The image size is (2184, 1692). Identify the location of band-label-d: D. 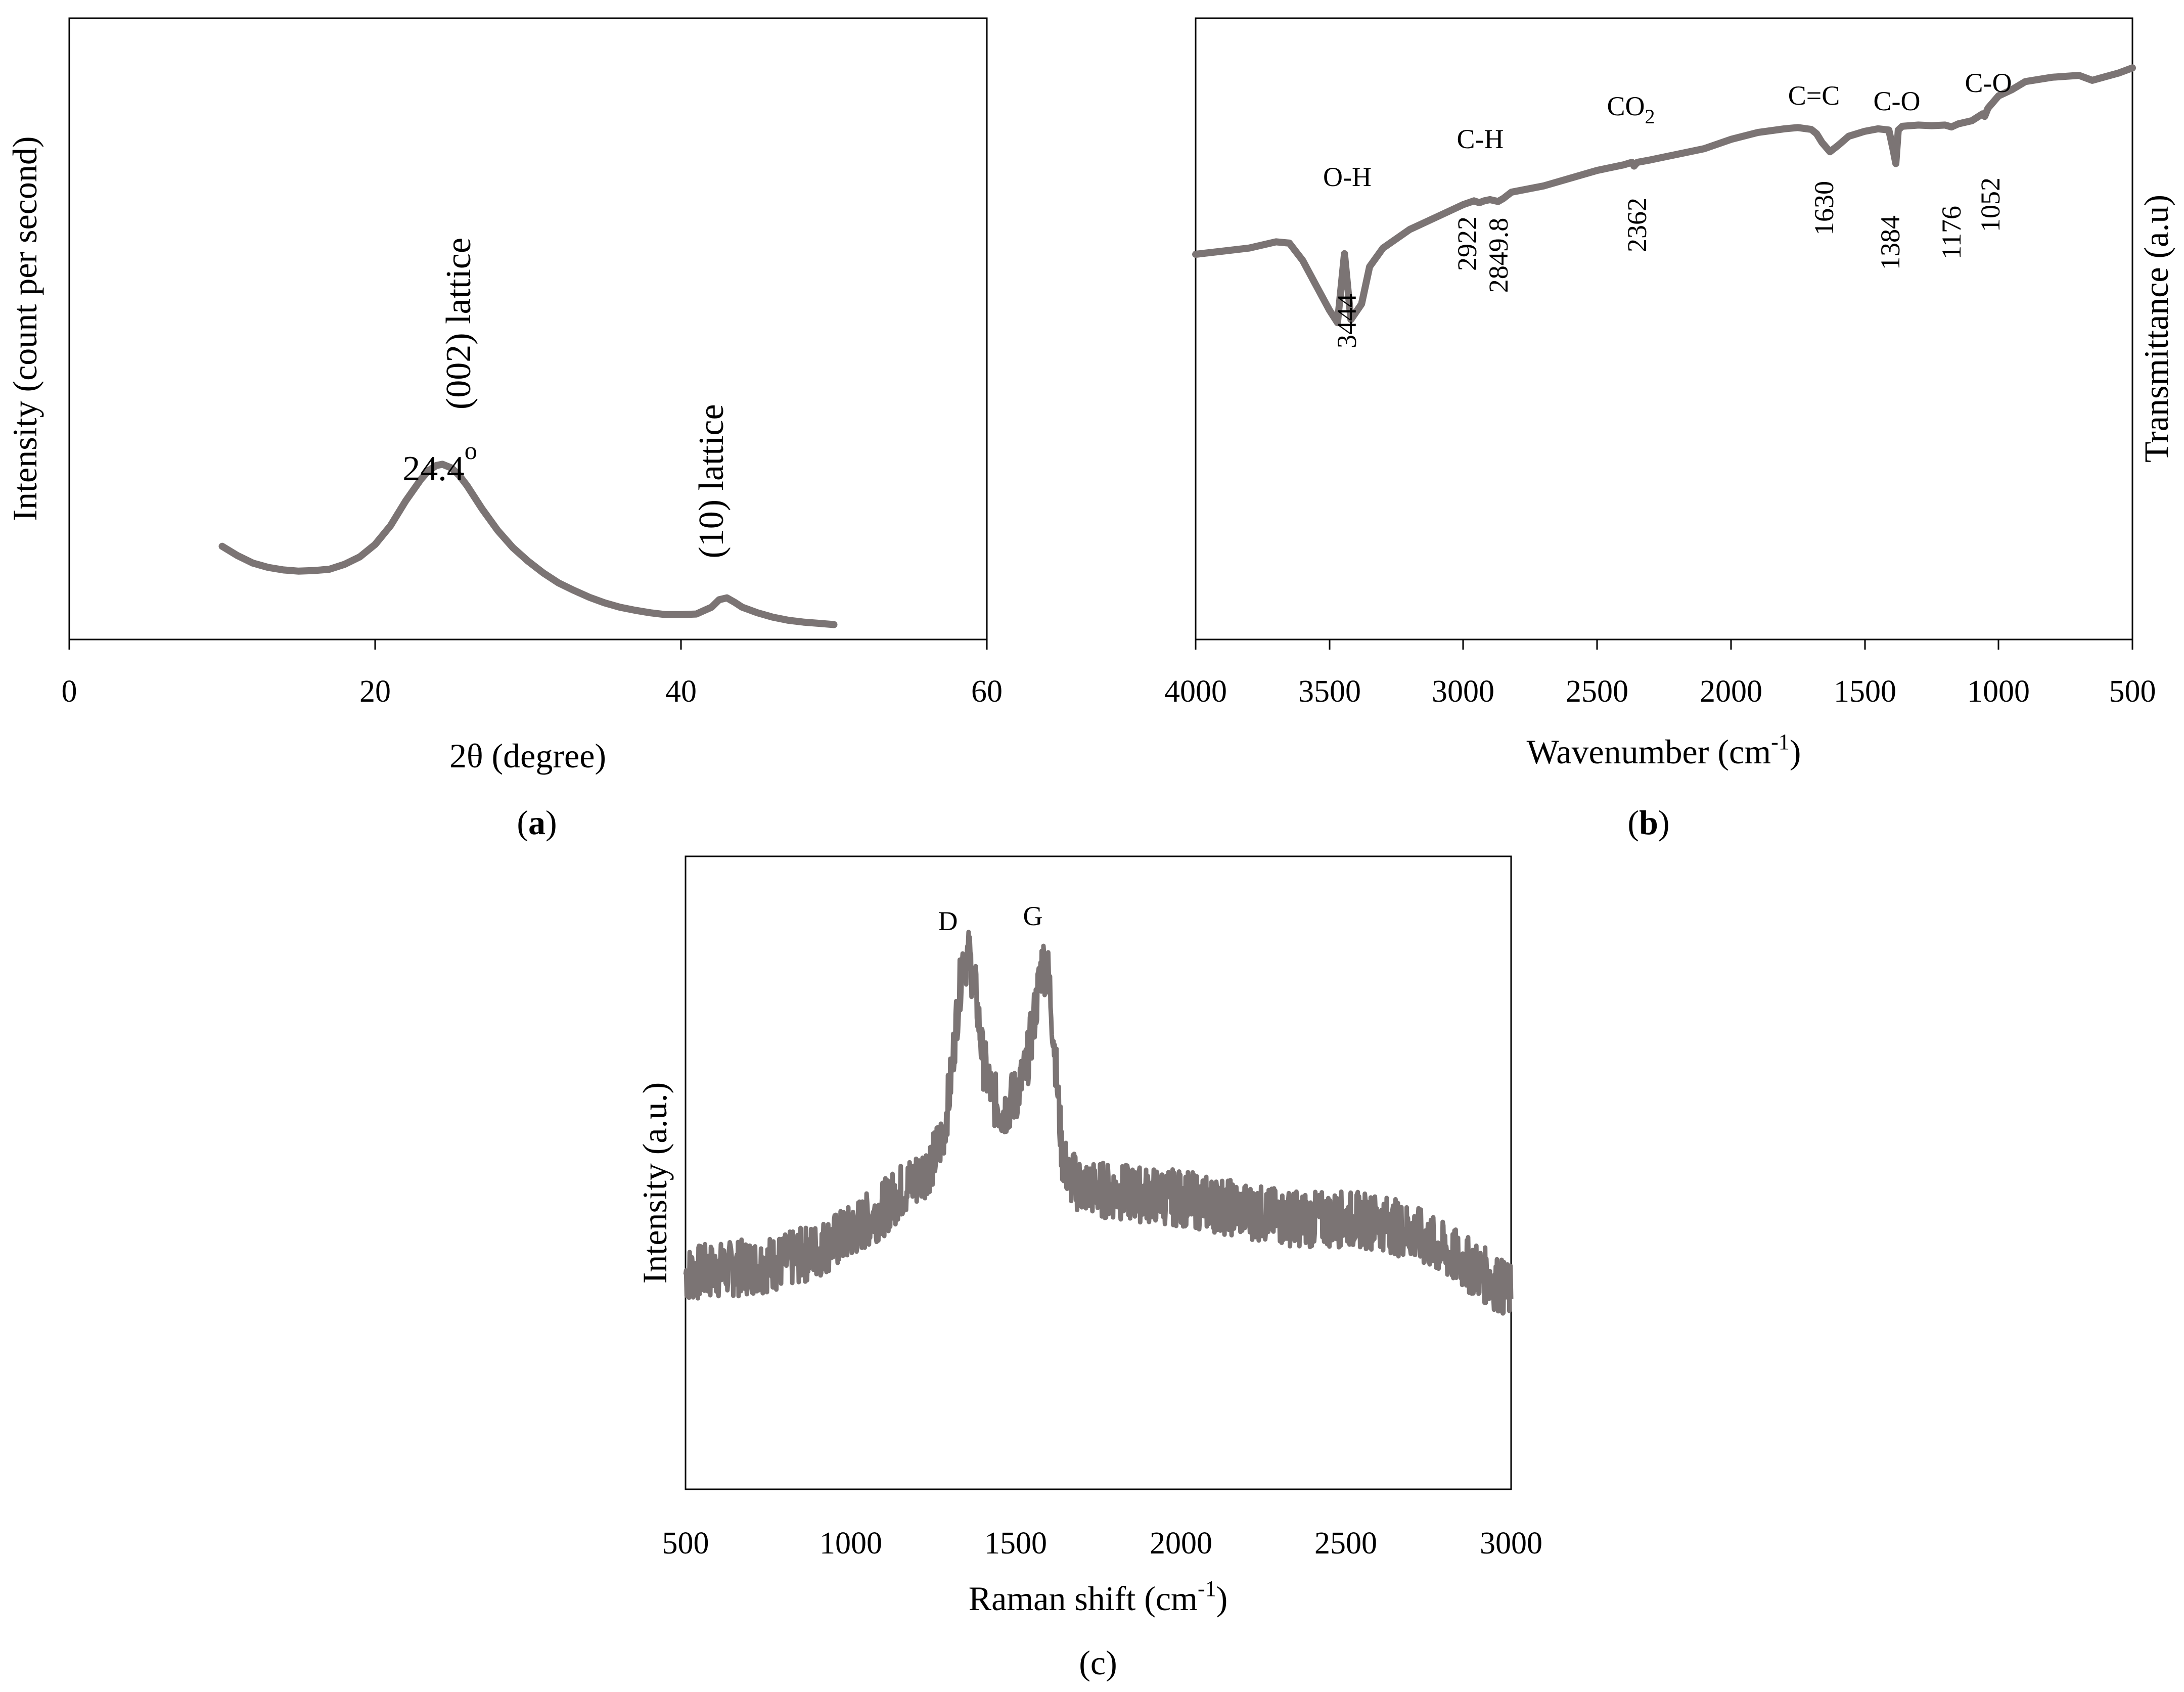
(948, 921).